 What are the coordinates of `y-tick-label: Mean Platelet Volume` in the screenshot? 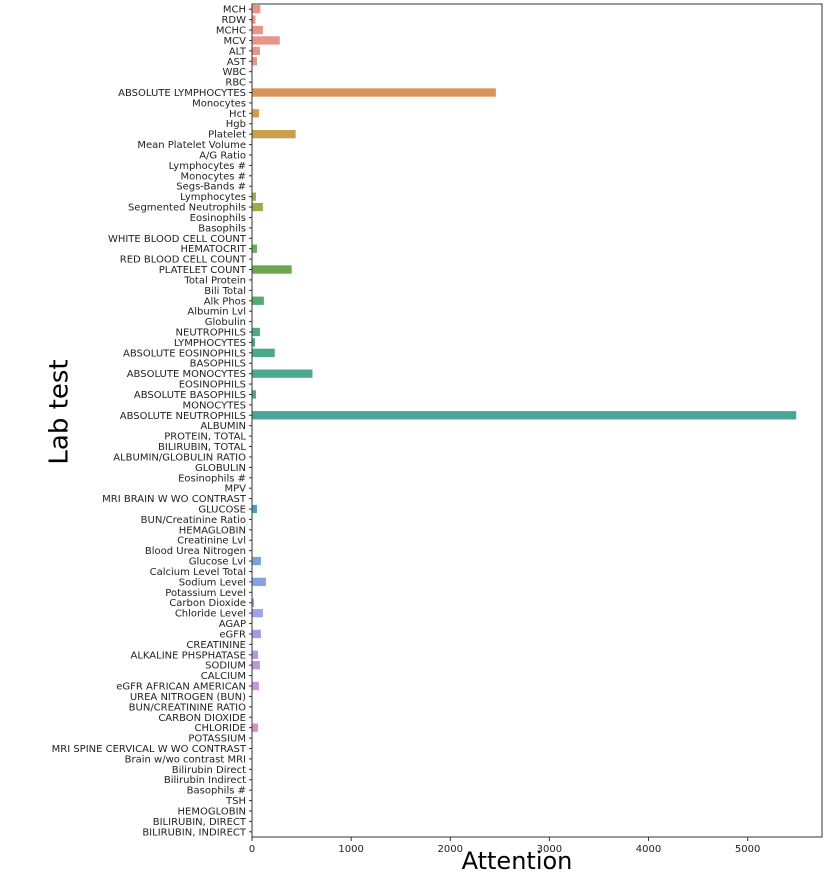 It's located at (191, 145).